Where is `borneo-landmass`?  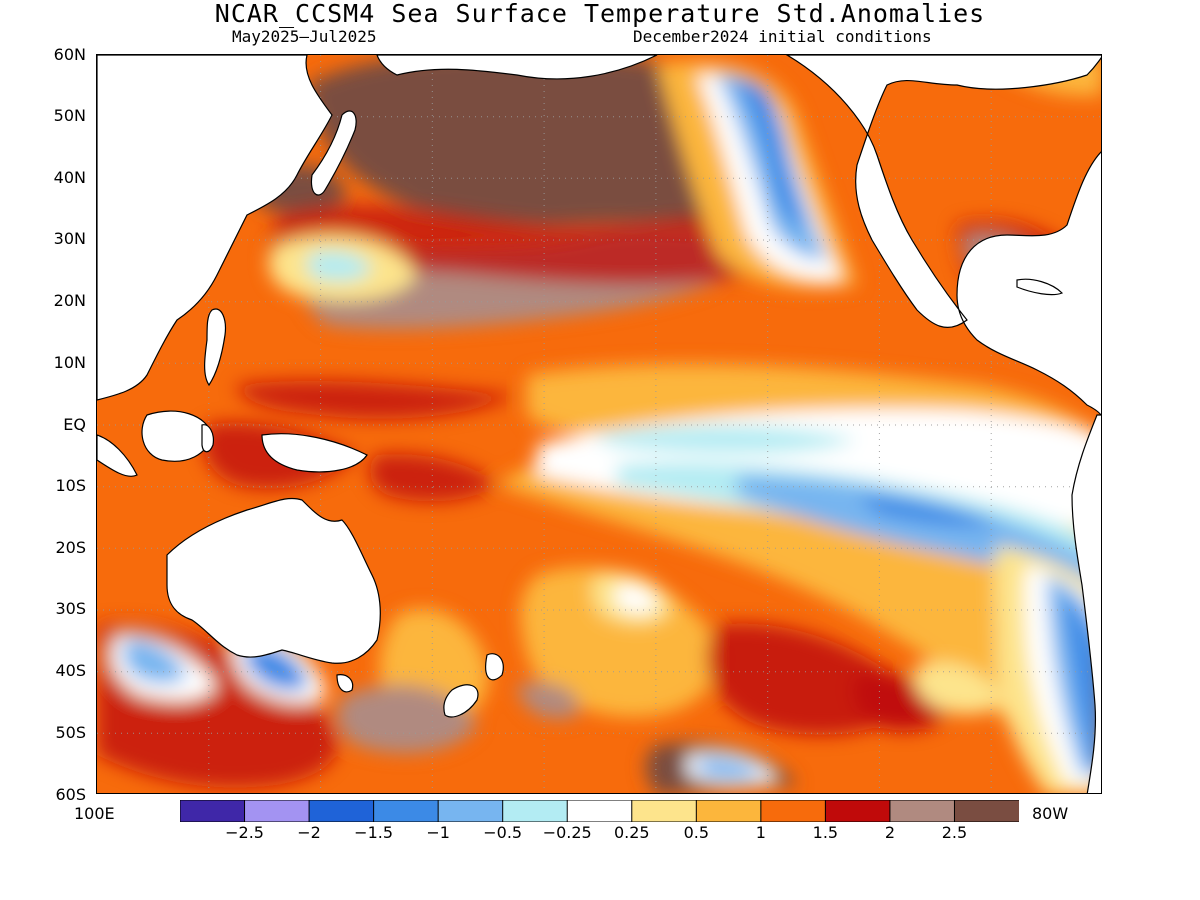
borneo-landmass is located at coordinates (177, 436).